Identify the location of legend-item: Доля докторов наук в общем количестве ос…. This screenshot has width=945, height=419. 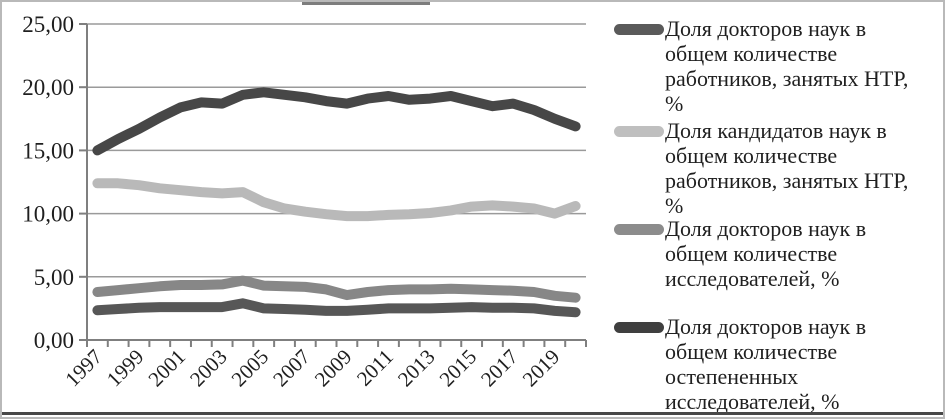
(771, 364).